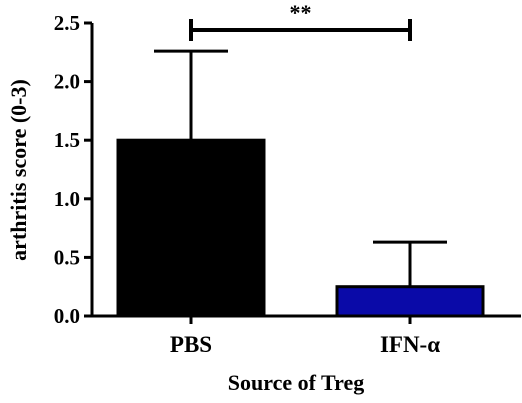  I want to click on significance-bracket: **, so click(300, 20).